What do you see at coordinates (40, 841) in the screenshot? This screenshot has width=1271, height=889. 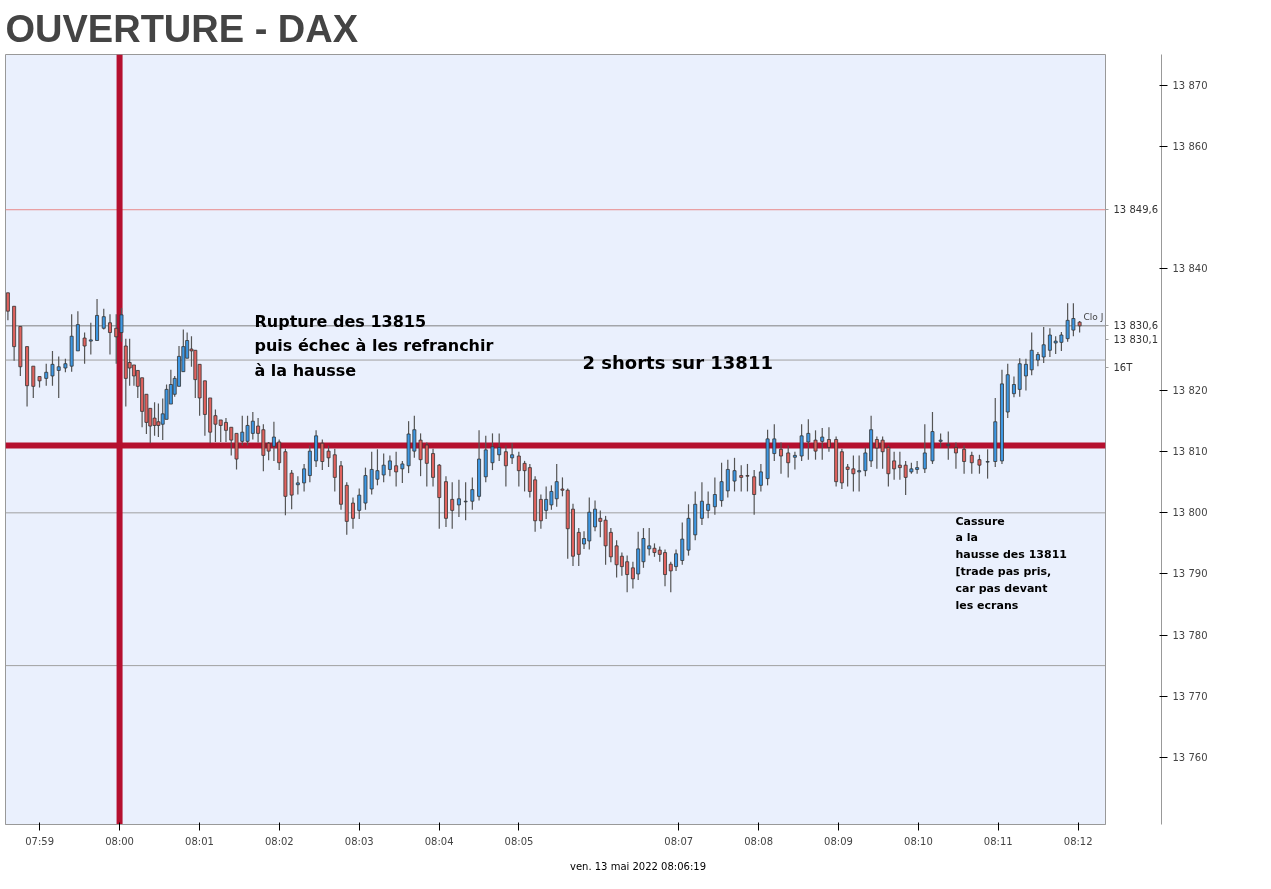 I see `x-tick-label: 07:59` at bounding box center [40, 841].